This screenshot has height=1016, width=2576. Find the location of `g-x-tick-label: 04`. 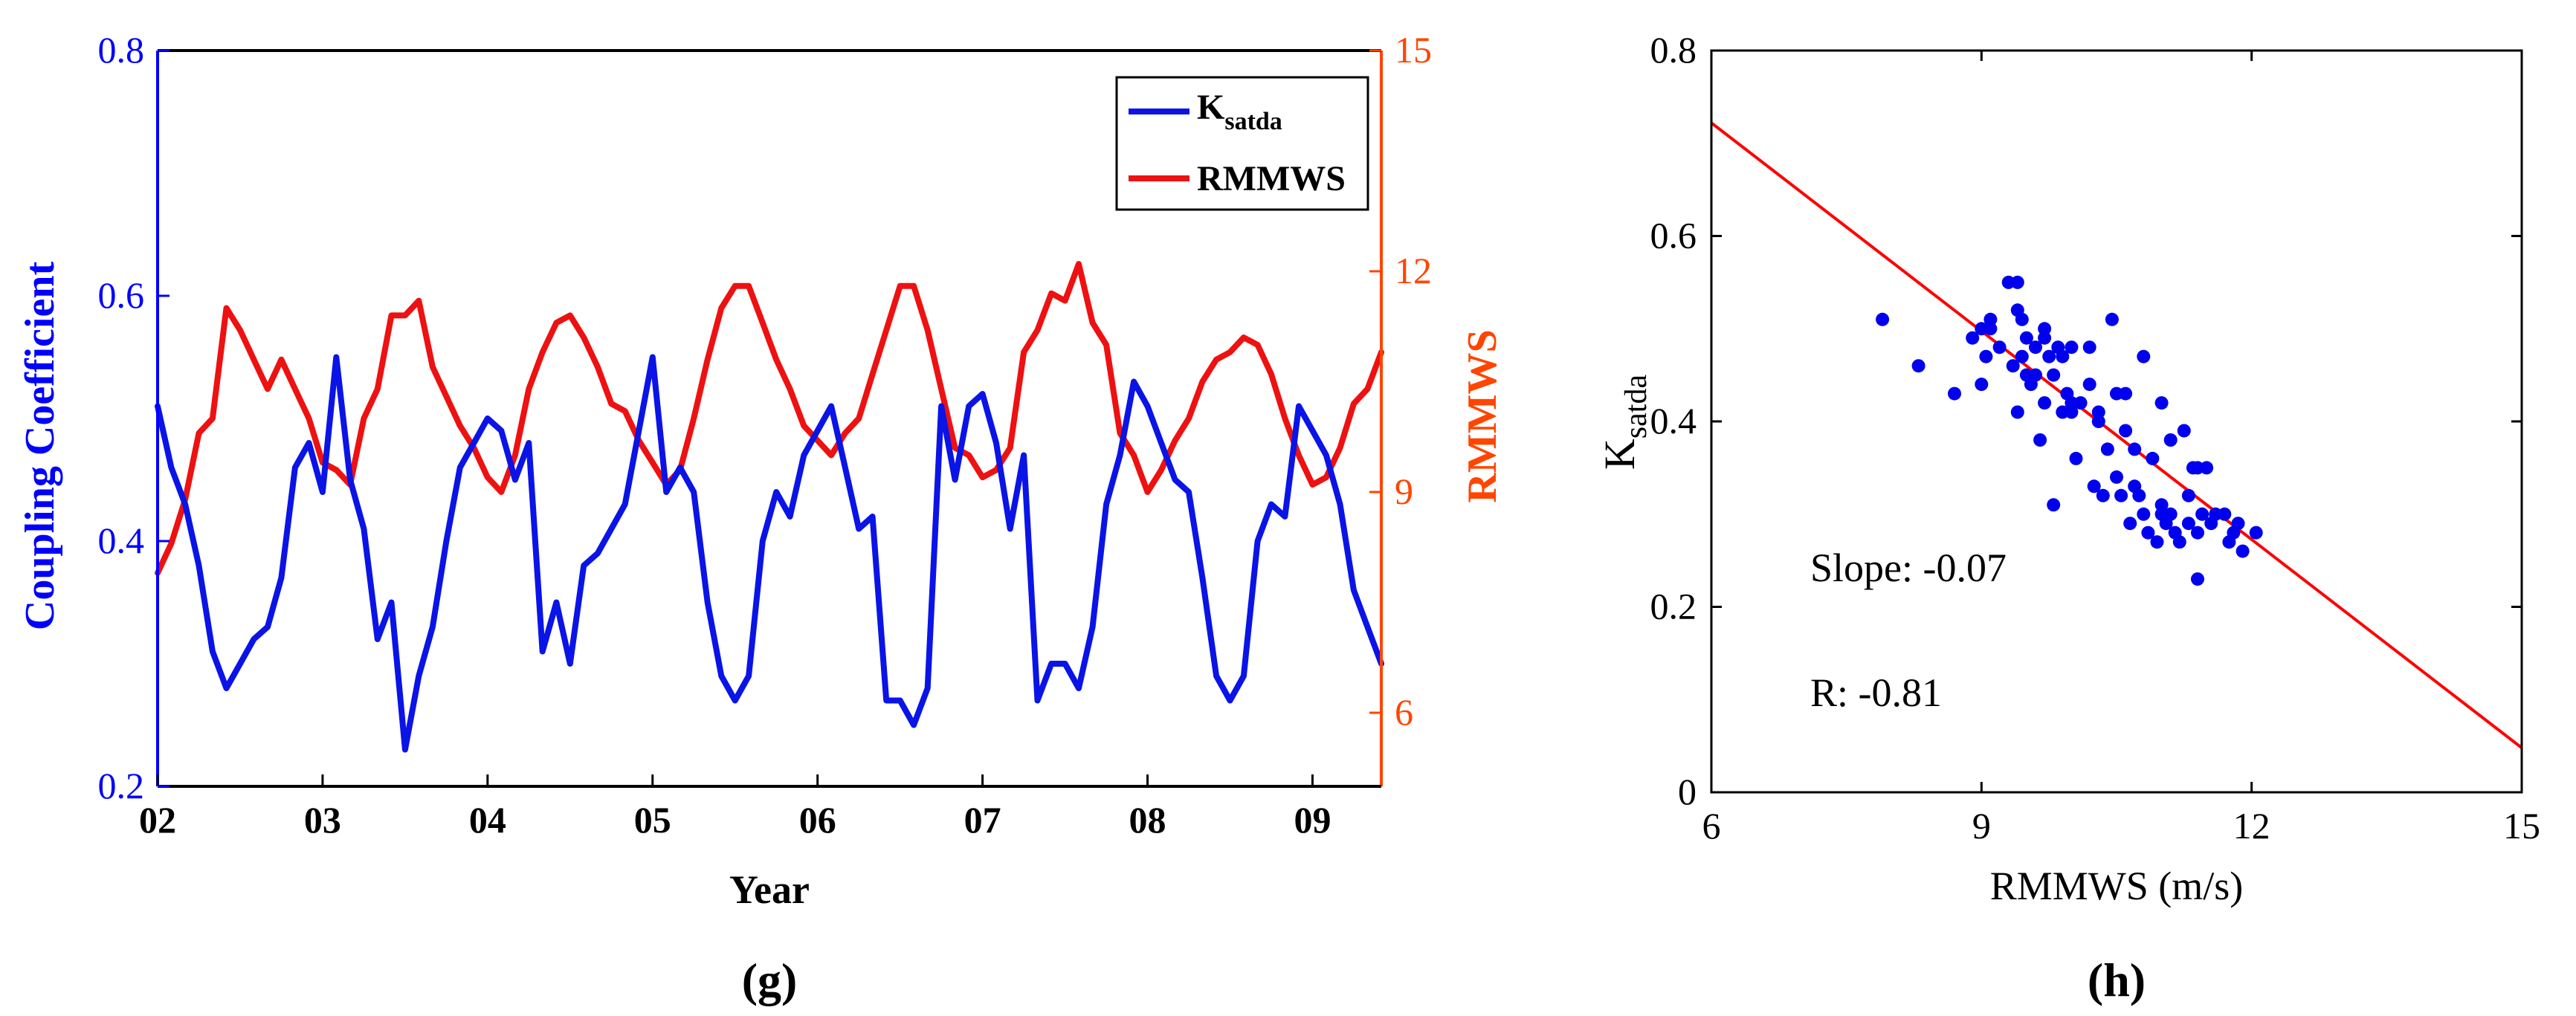

g-x-tick-label: 04 is located at coordinates (487, 820).